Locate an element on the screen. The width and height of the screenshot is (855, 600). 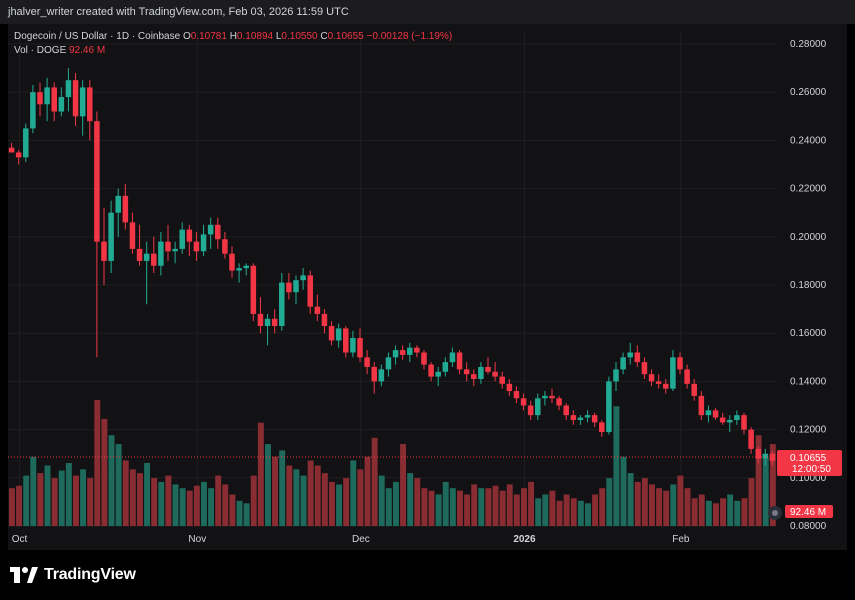
legend-open-label: O is located at coordinates (186, 36).